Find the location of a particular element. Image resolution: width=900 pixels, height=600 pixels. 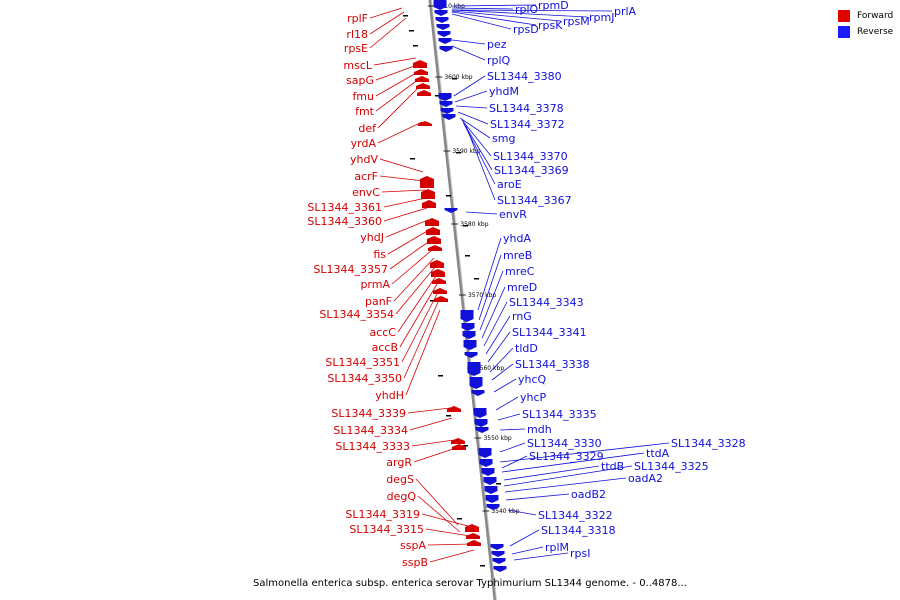

legend-label-forward: Forward is located at coordinates (875, 16).